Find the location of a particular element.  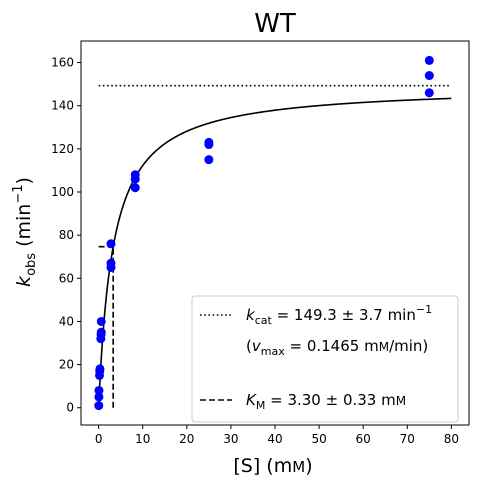

y-tick-label: 160 is located at coordinates (62, 63).